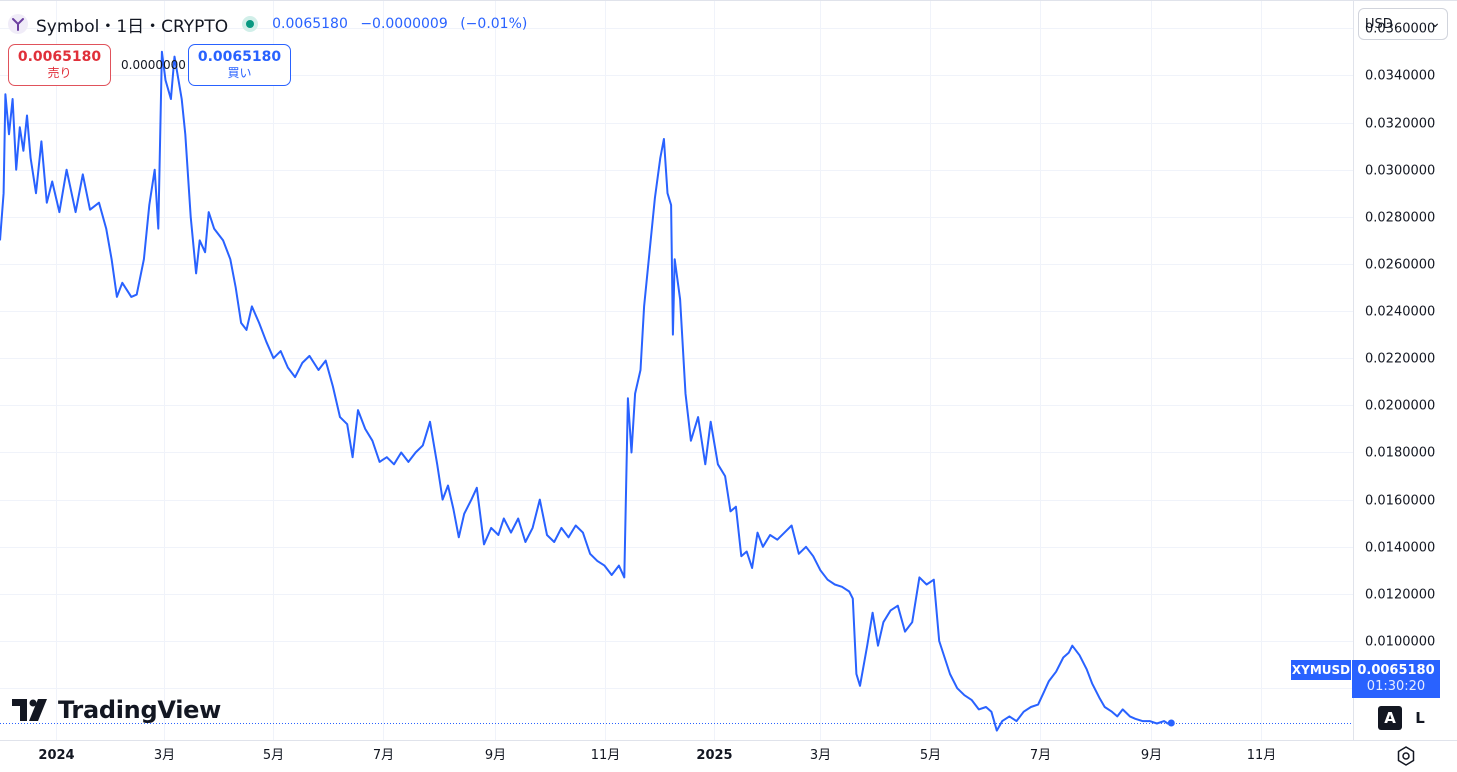 Image resolution: width=1457 pixels, height=772 pixels. What do you see at coordinates (1400, 642) in the screenshot?
I see `y-tick-label: 0.0100000` at bounding box center [1400, 642].